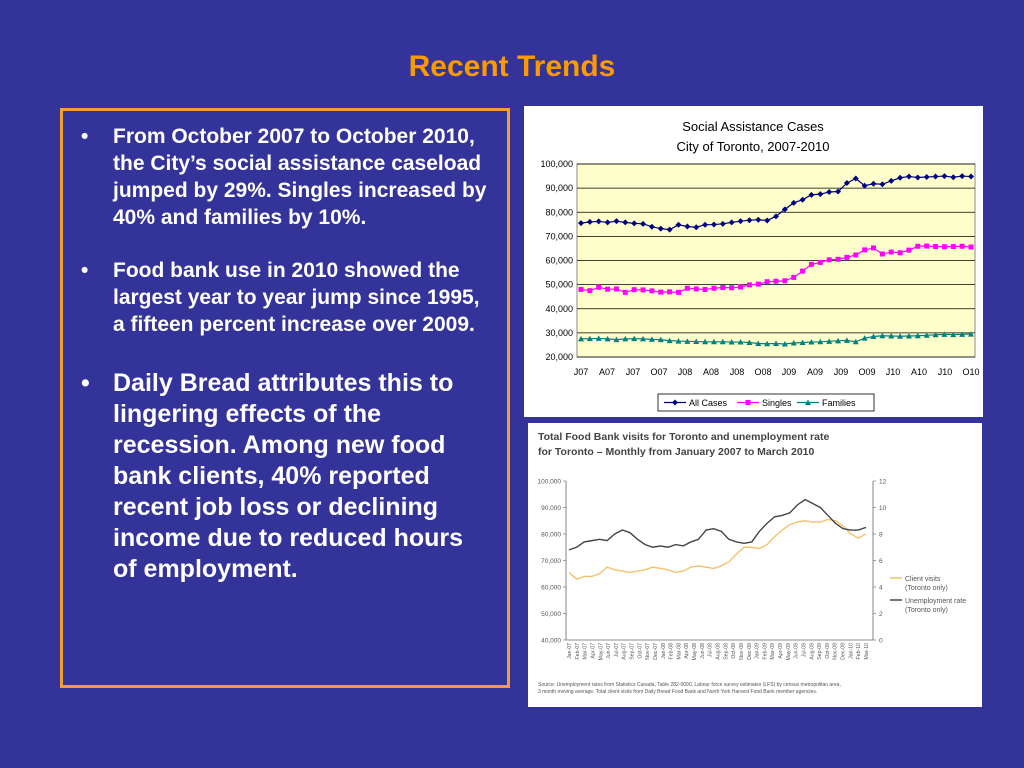 This screenshot has height=768, width=1024. Describe the element at coordinates (839, 403) in the screenshot. I see `legend-label: Families` at that location.